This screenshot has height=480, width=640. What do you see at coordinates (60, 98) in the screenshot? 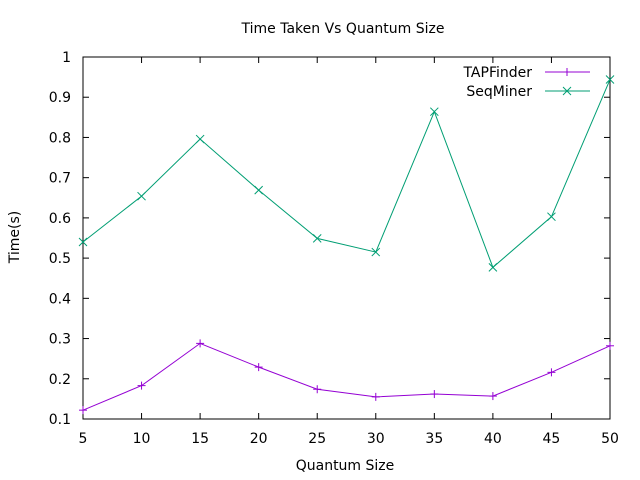
I see `y-tick-label: 0.9` at bounding box center [60, 98].